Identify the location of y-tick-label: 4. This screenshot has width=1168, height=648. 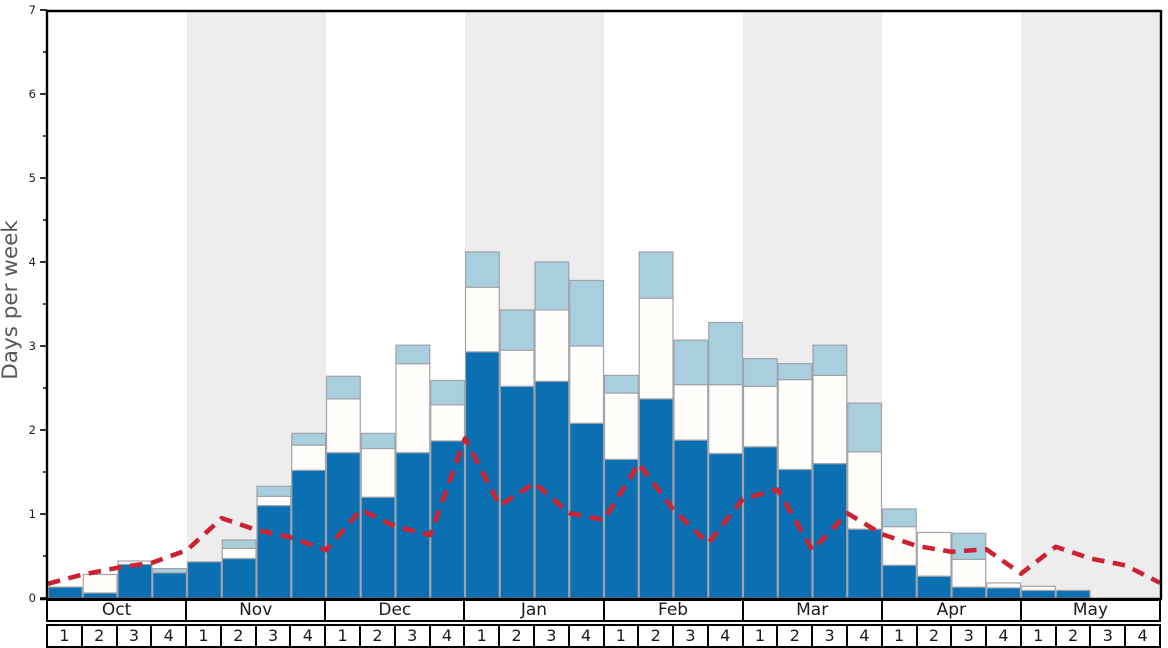
(32, 262).